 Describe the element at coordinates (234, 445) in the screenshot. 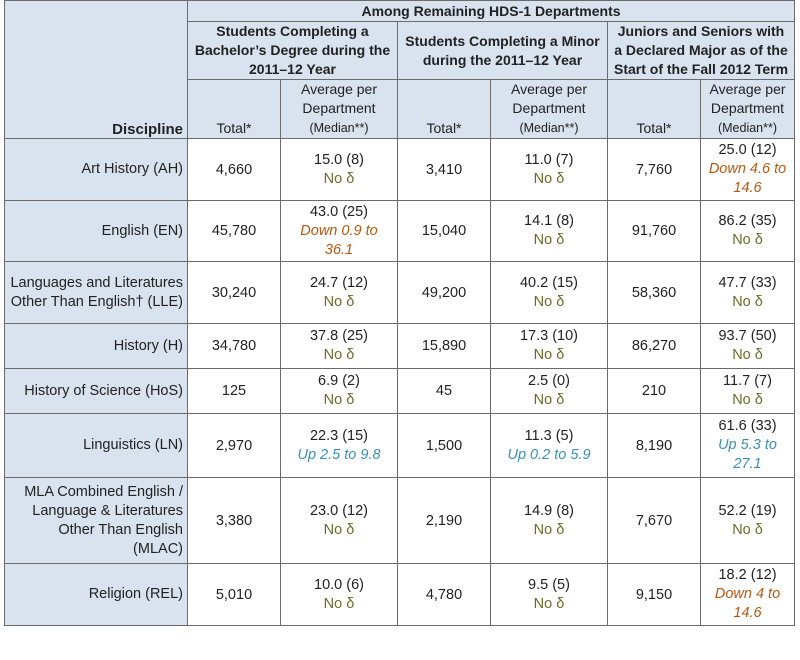

I see `total-cell: 2,970` at that location.